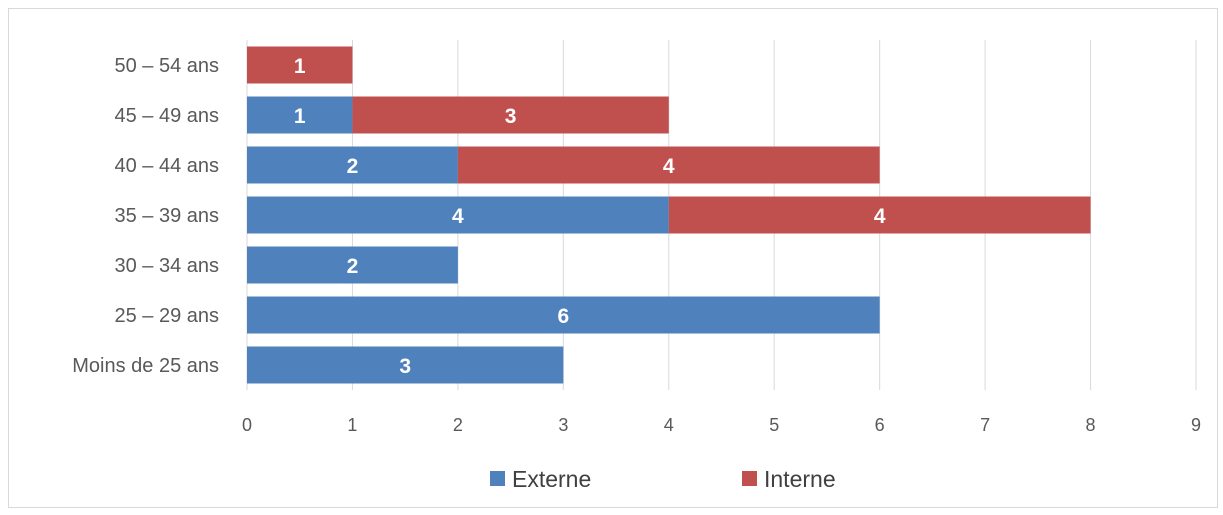  What do you see at coordinates (166, 166) in the screenshot?
I see `category-label: 40 – 44 ans` at bounding box center [166, 166].